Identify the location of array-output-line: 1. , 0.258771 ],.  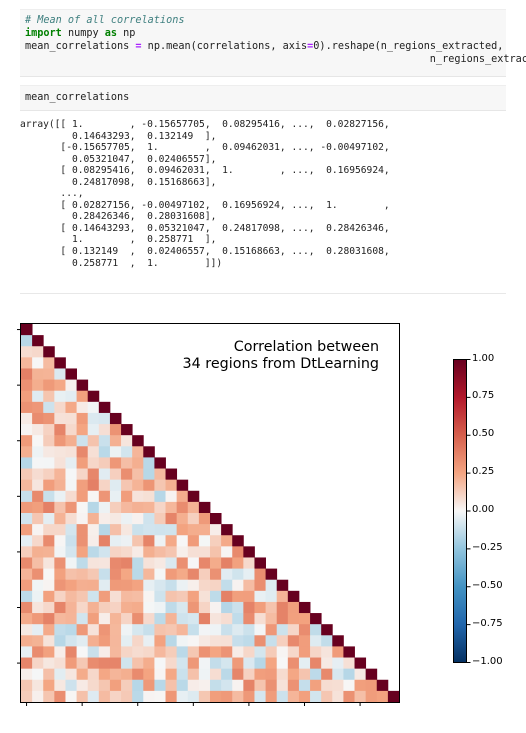
(118, 240).